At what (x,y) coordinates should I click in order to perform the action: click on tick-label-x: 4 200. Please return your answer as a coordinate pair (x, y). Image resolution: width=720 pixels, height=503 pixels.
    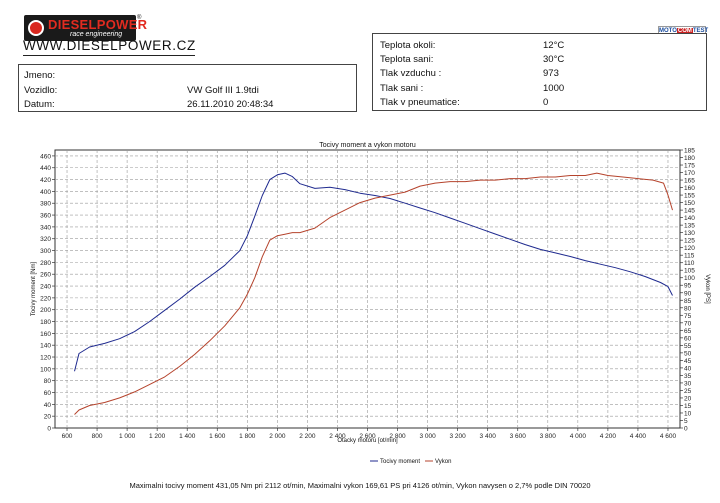
    Looking at the image, I should click on (608, 436).